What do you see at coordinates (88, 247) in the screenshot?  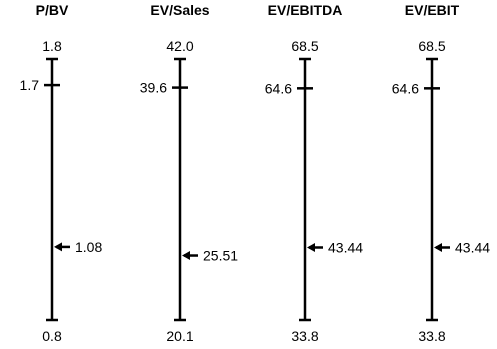 I see `arrow-label: 1.08` at bounding box center [88, 247].